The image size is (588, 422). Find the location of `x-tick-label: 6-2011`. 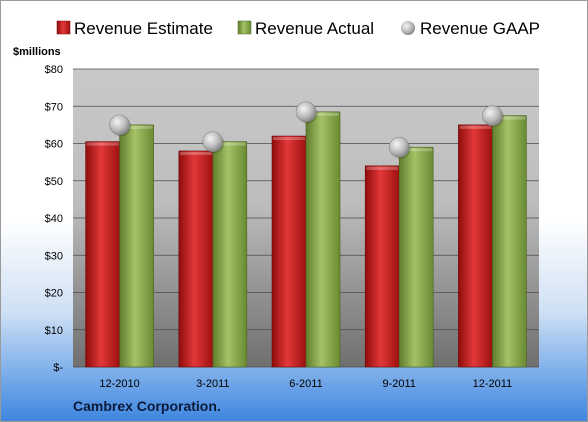

x-tick-label: 6-2011 is located at coordinates (305, 384).